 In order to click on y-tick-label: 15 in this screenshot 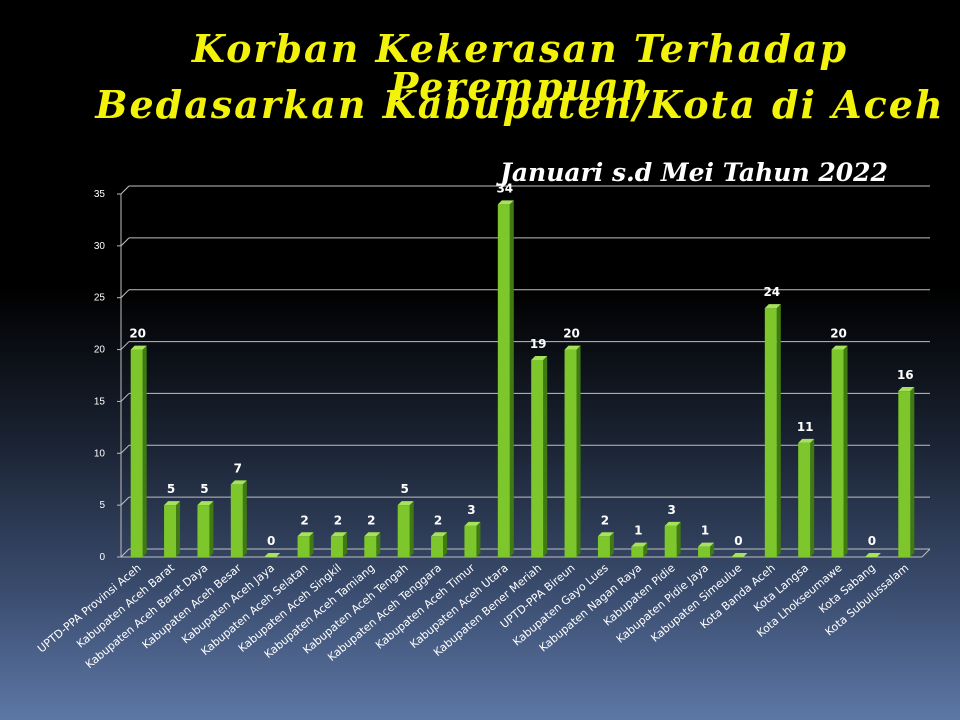, I will do `click(100, 401)`.